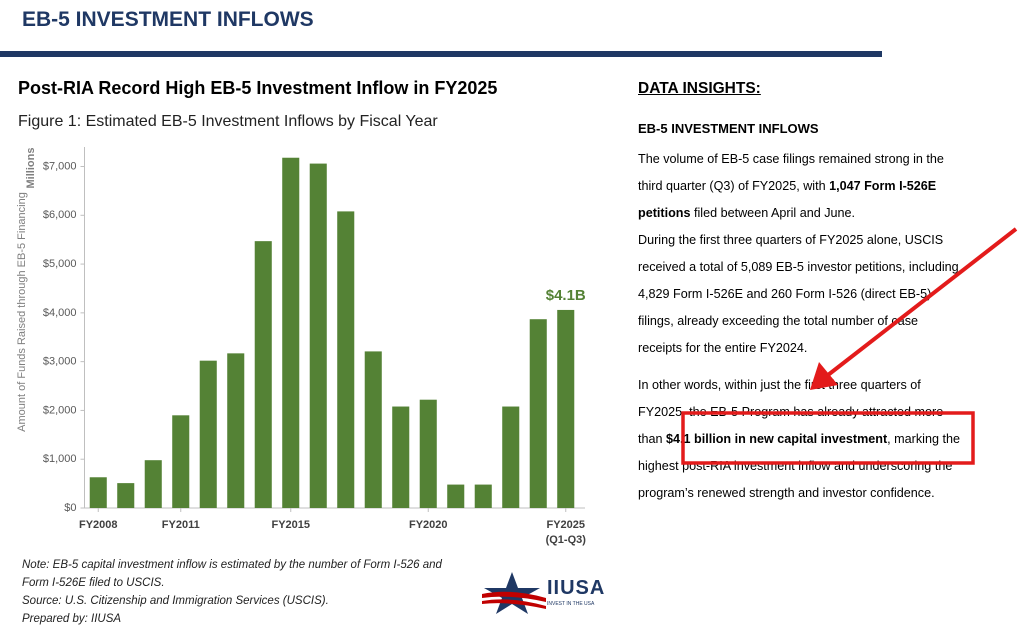 This screenshot has height=641, width=1019. I want to click on x-tick-label: FY2011, so click(180, 525).